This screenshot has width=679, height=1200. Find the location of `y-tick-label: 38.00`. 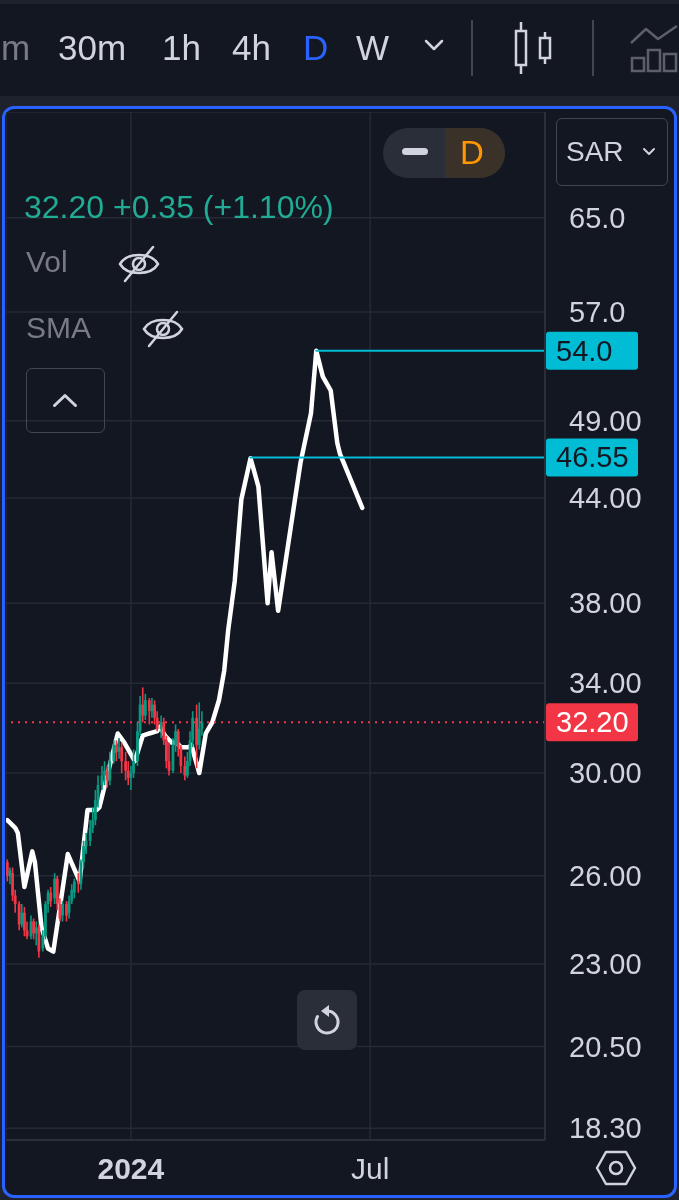

y-tick-label: 38.00 is located at coordinates (605, 603).